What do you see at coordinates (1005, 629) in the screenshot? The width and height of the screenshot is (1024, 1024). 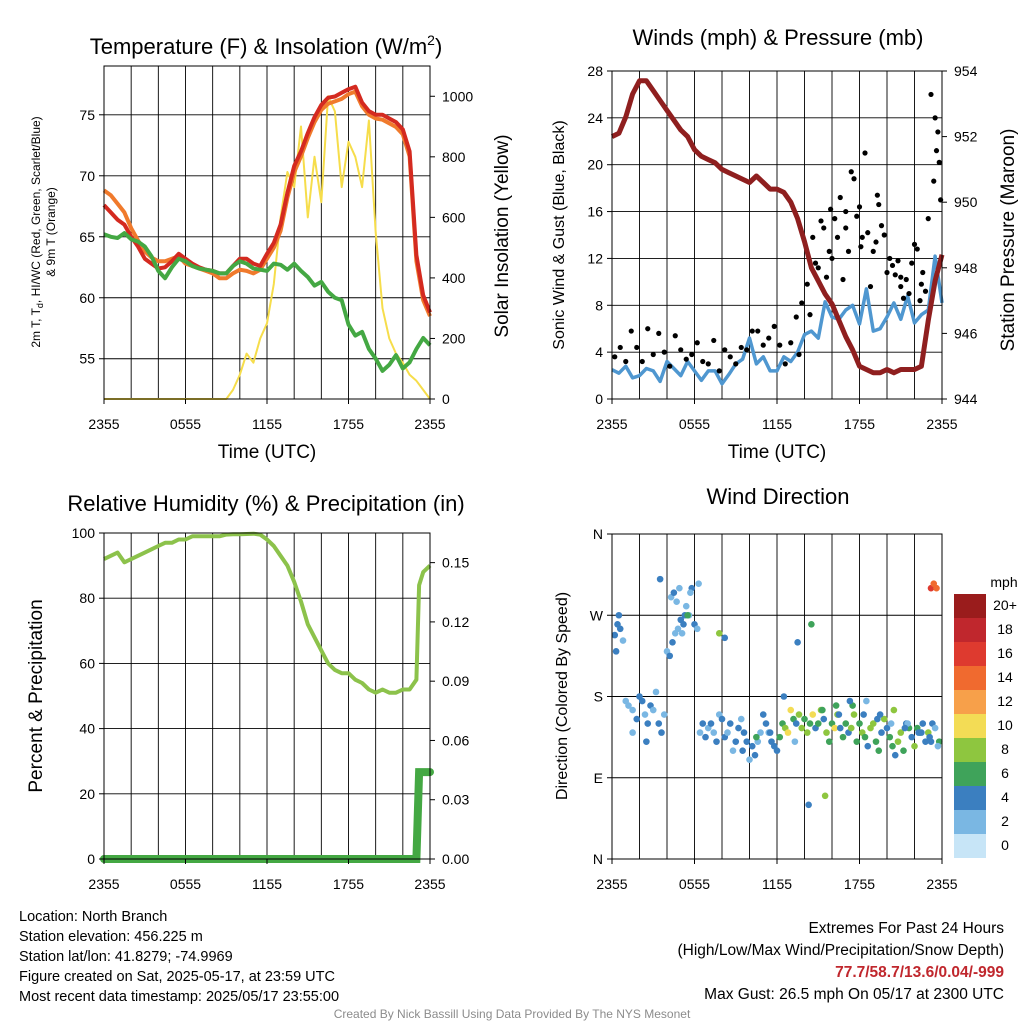 I see `legend-label: 18` at bounding box center [1005, 629].